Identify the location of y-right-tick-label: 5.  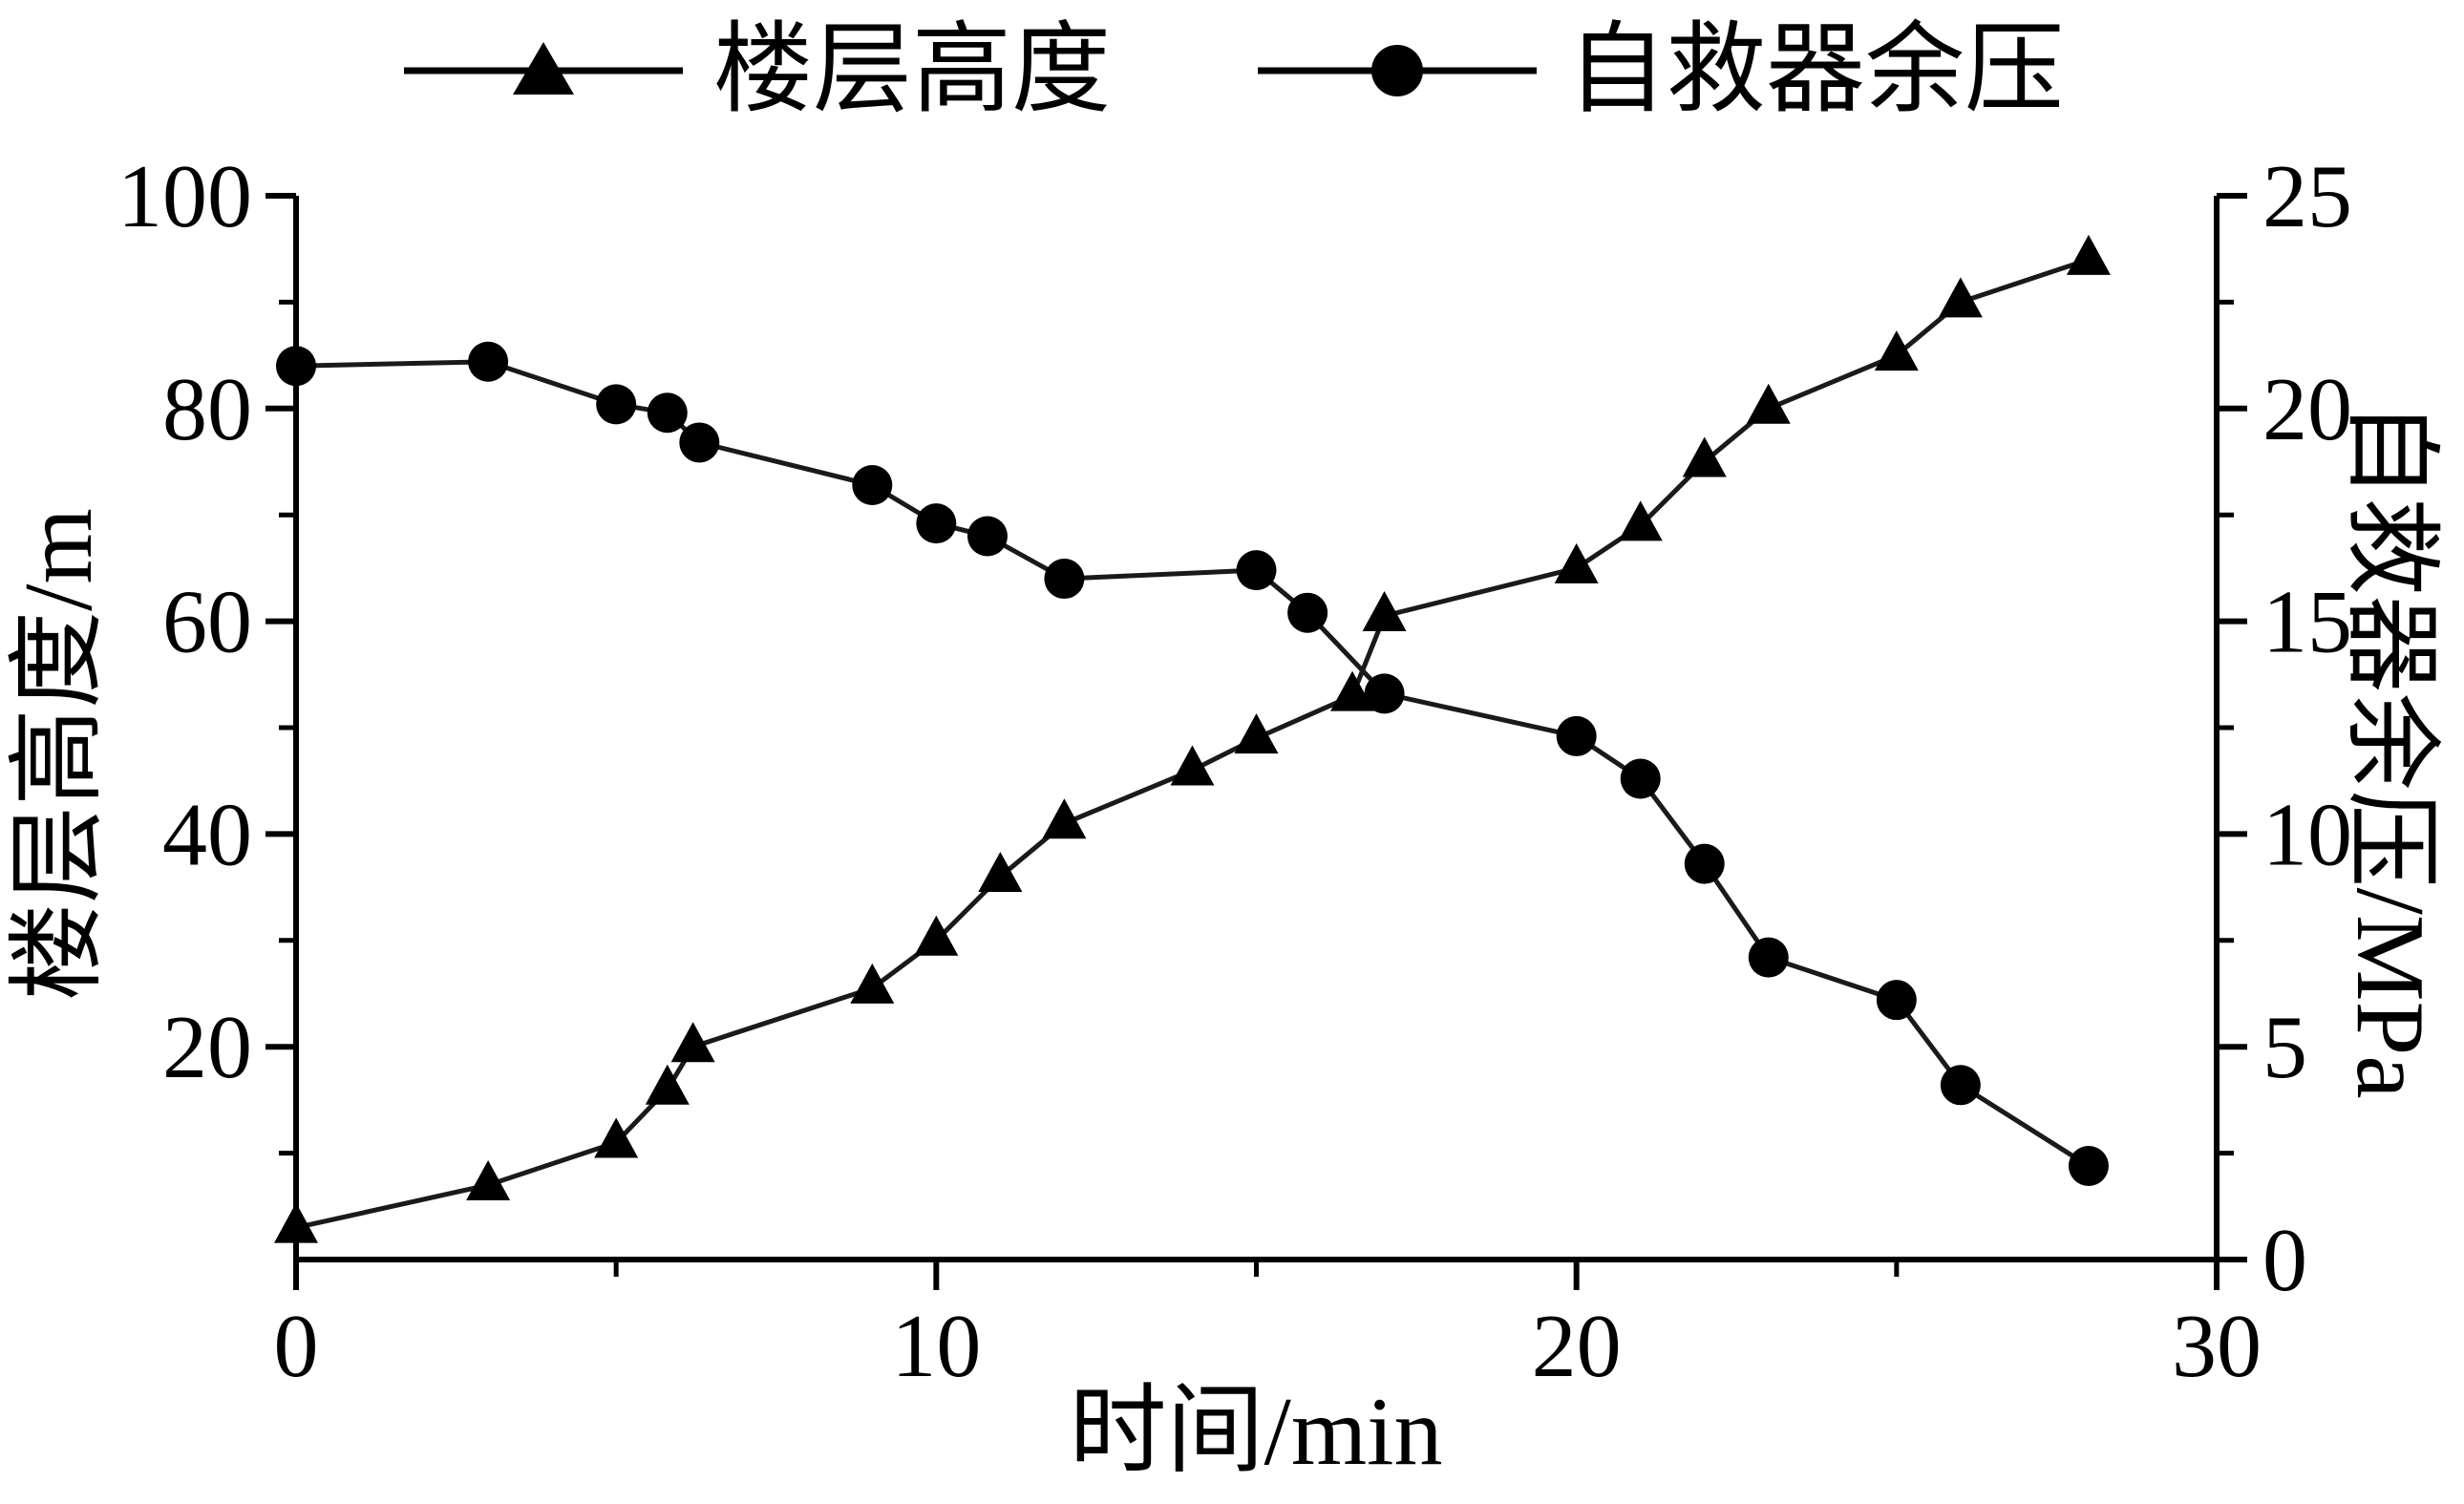
(2284, 1047).